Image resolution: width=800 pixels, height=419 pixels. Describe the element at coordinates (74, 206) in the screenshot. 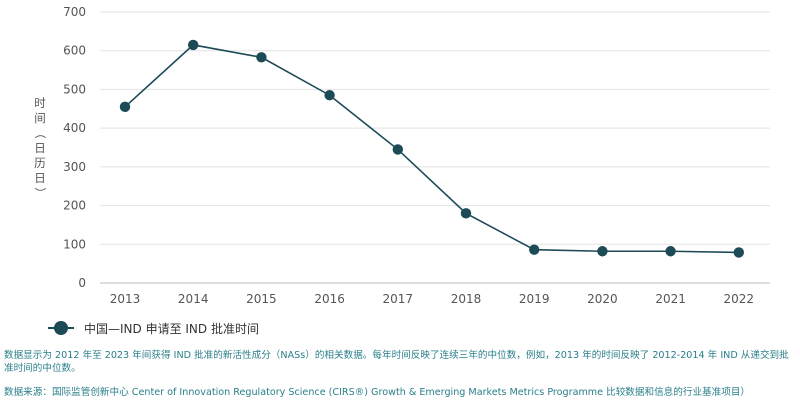

I see `y-tick-label: 200` at that location.